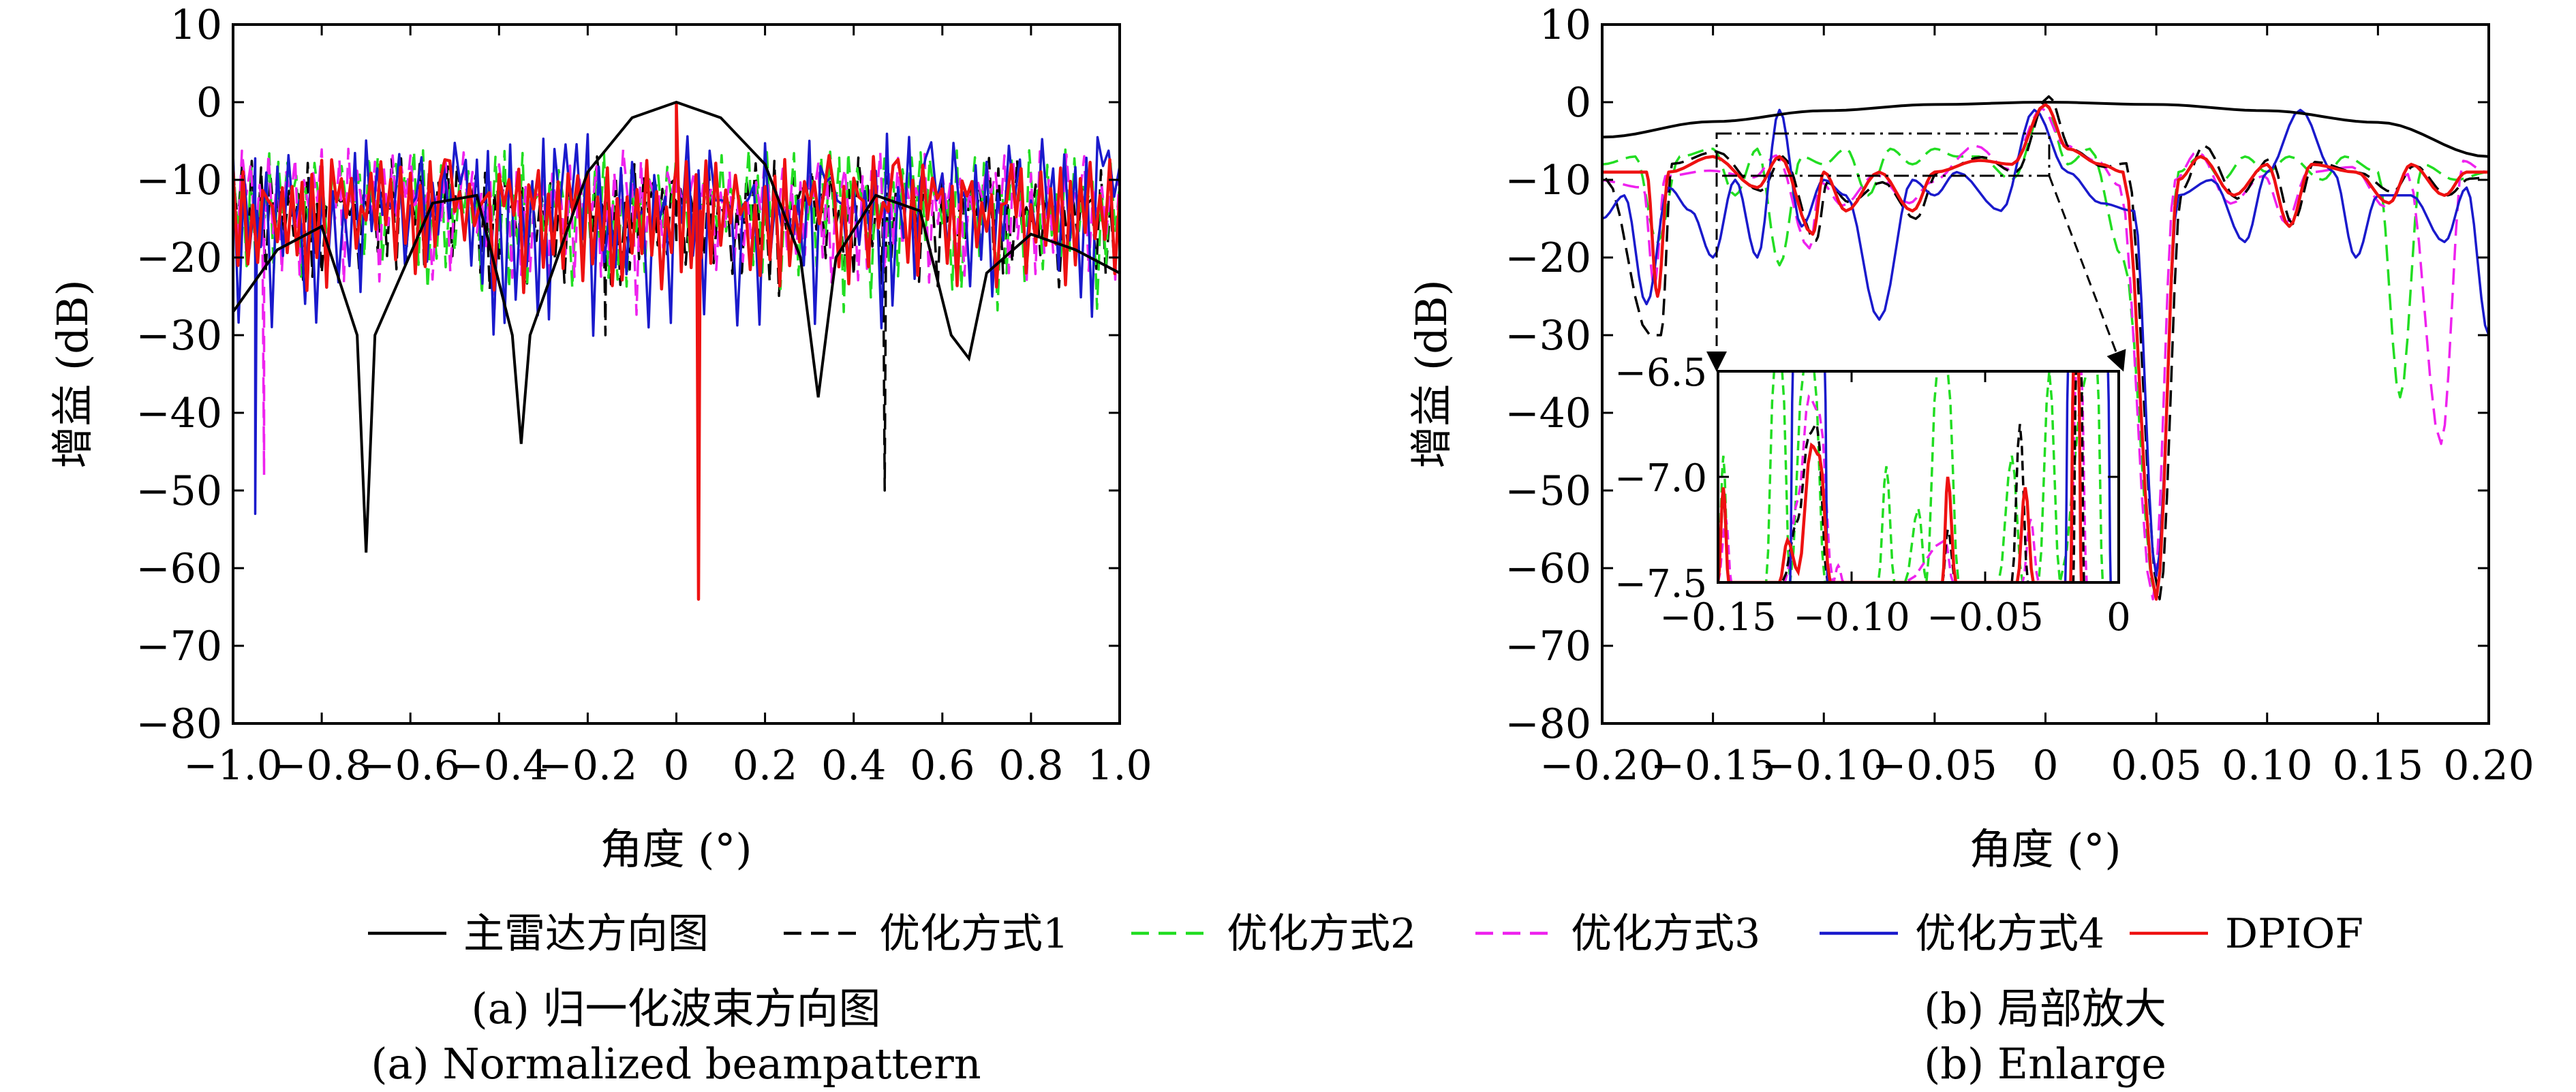  I want to click on panel-b-series-main-line, so click(2045, 129).